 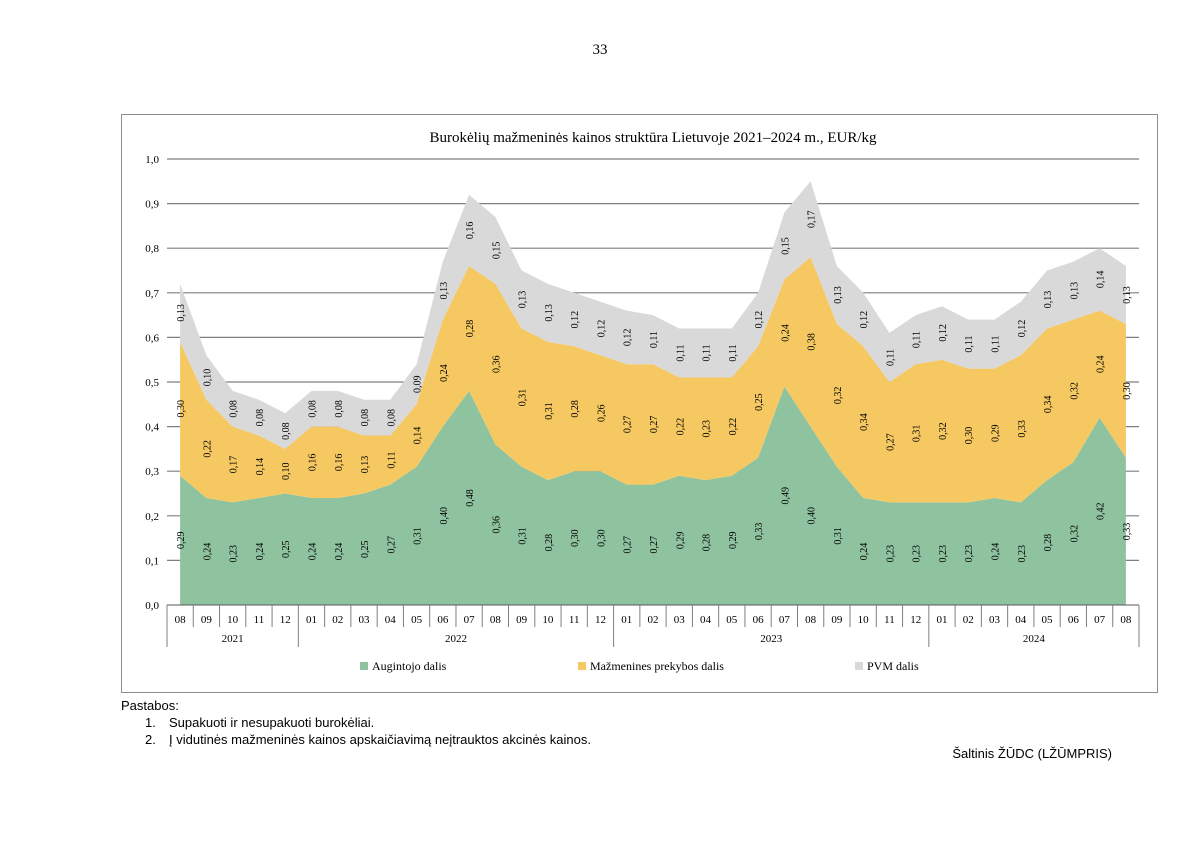 I want to click on data-label-augintojo: 0,40, so click(x=444, y=516).